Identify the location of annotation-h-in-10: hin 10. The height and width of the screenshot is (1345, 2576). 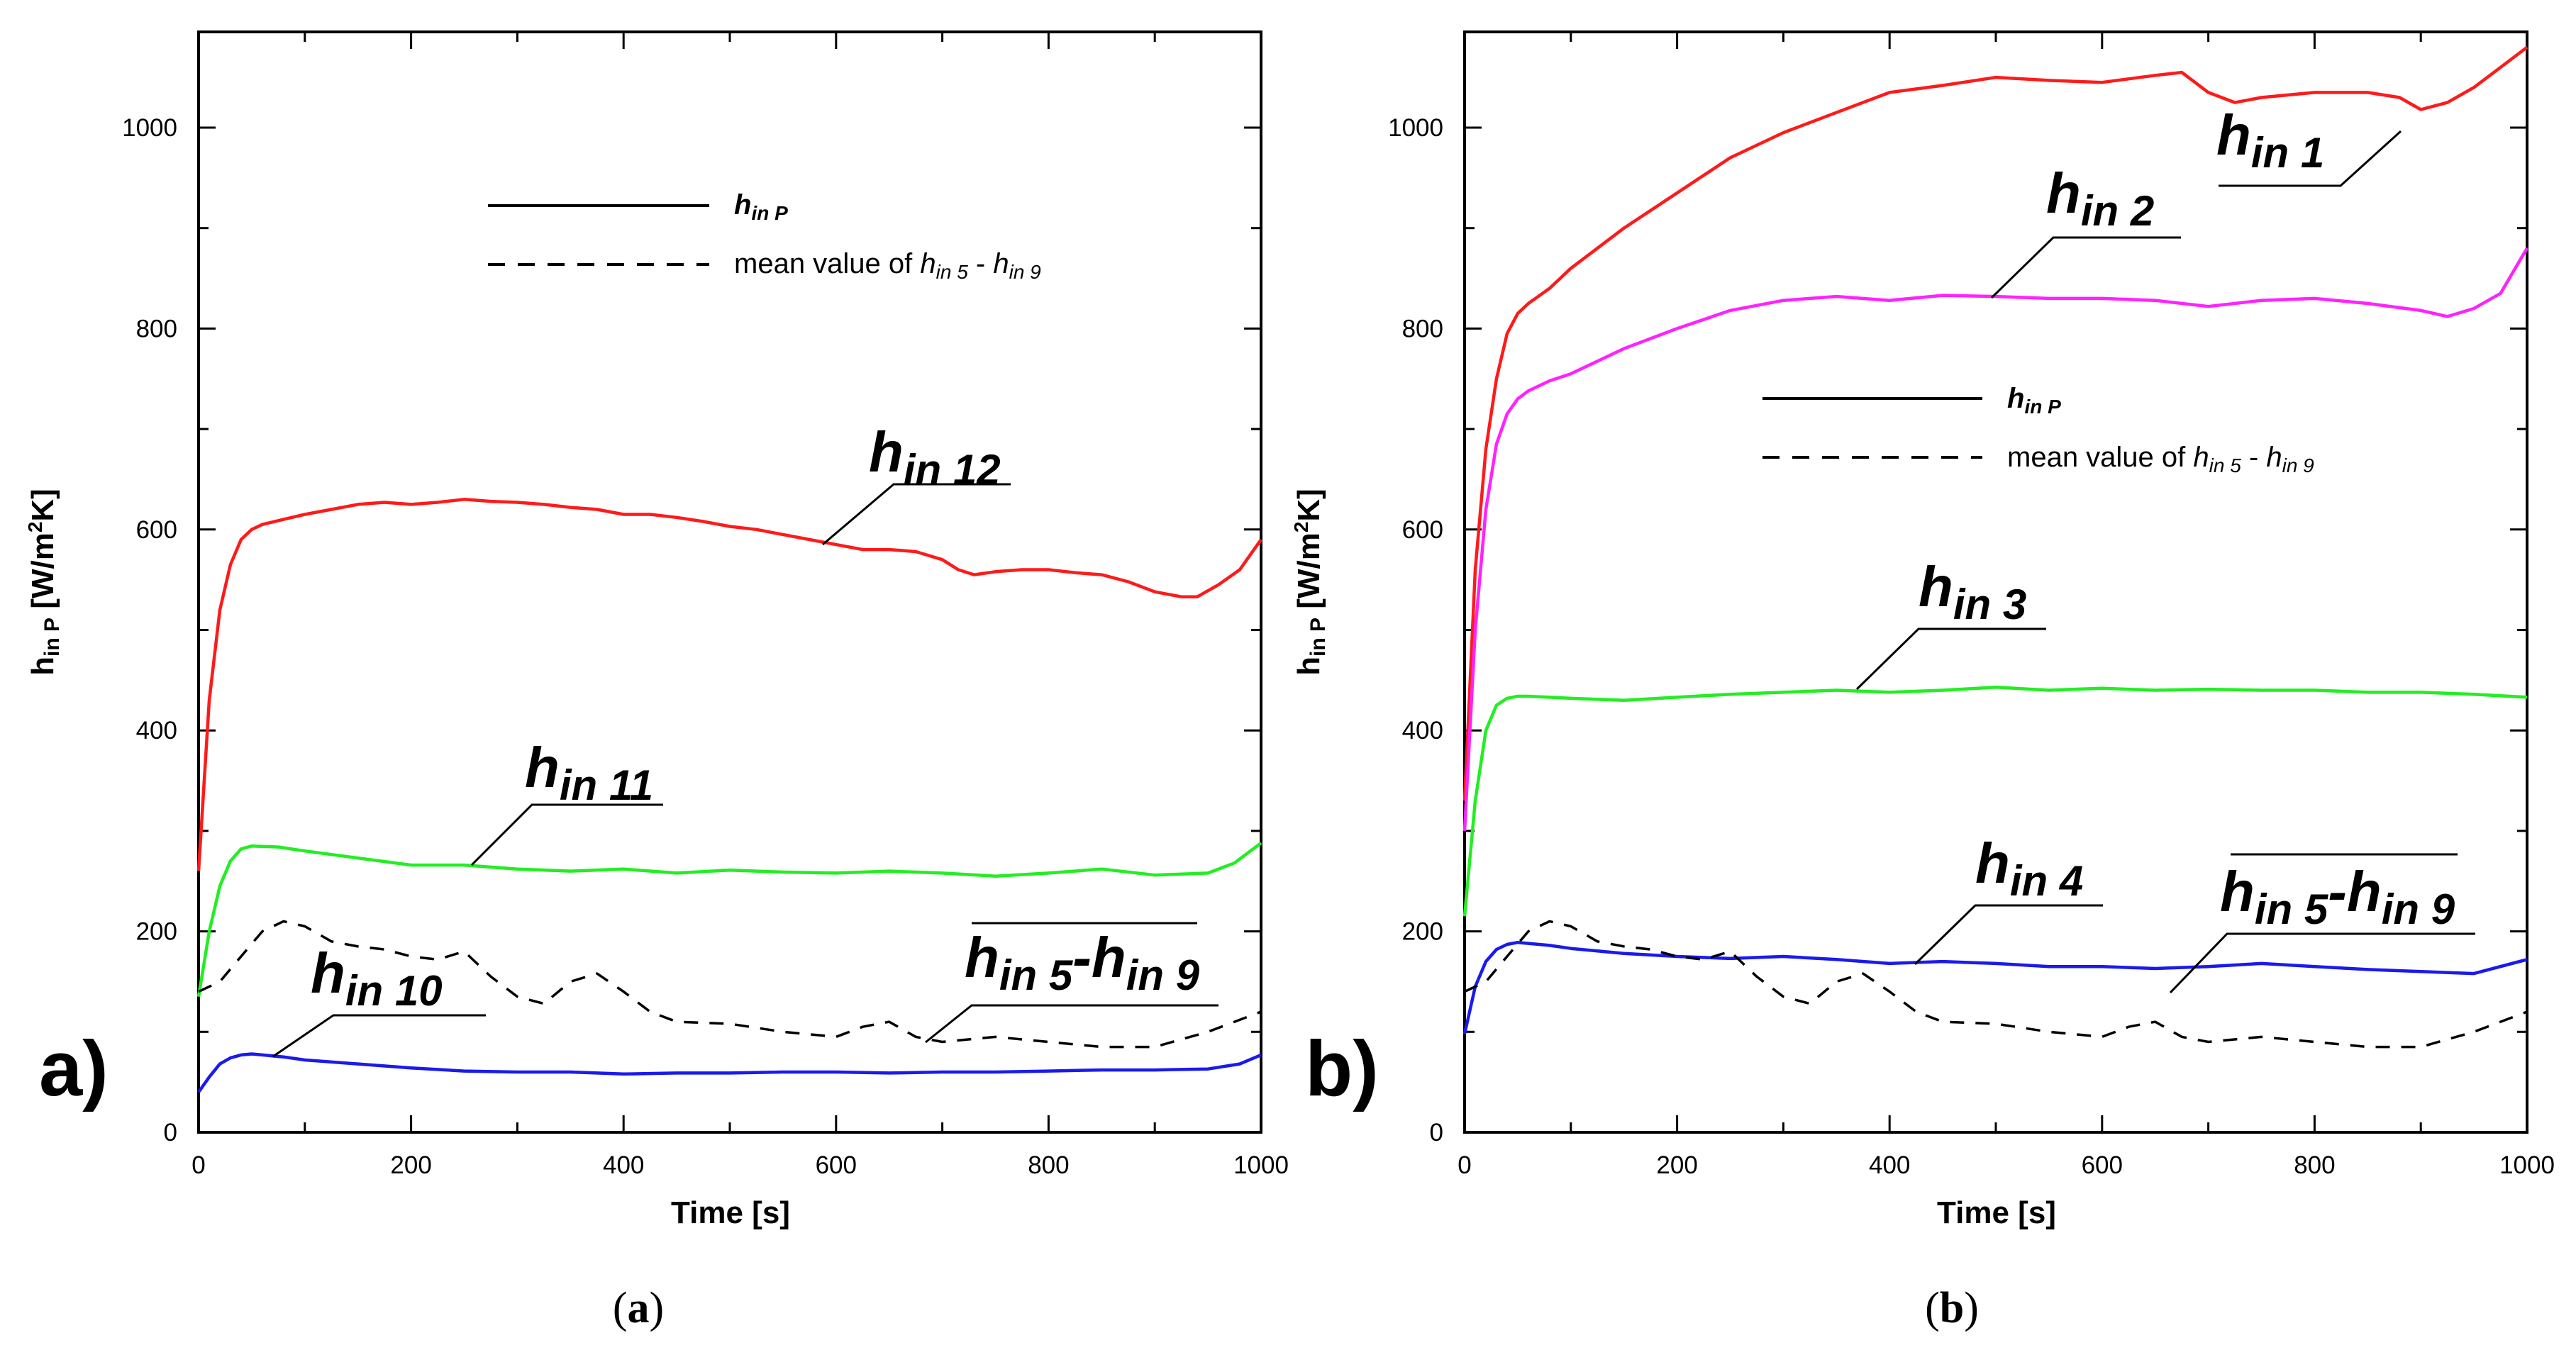
(379, 1000).